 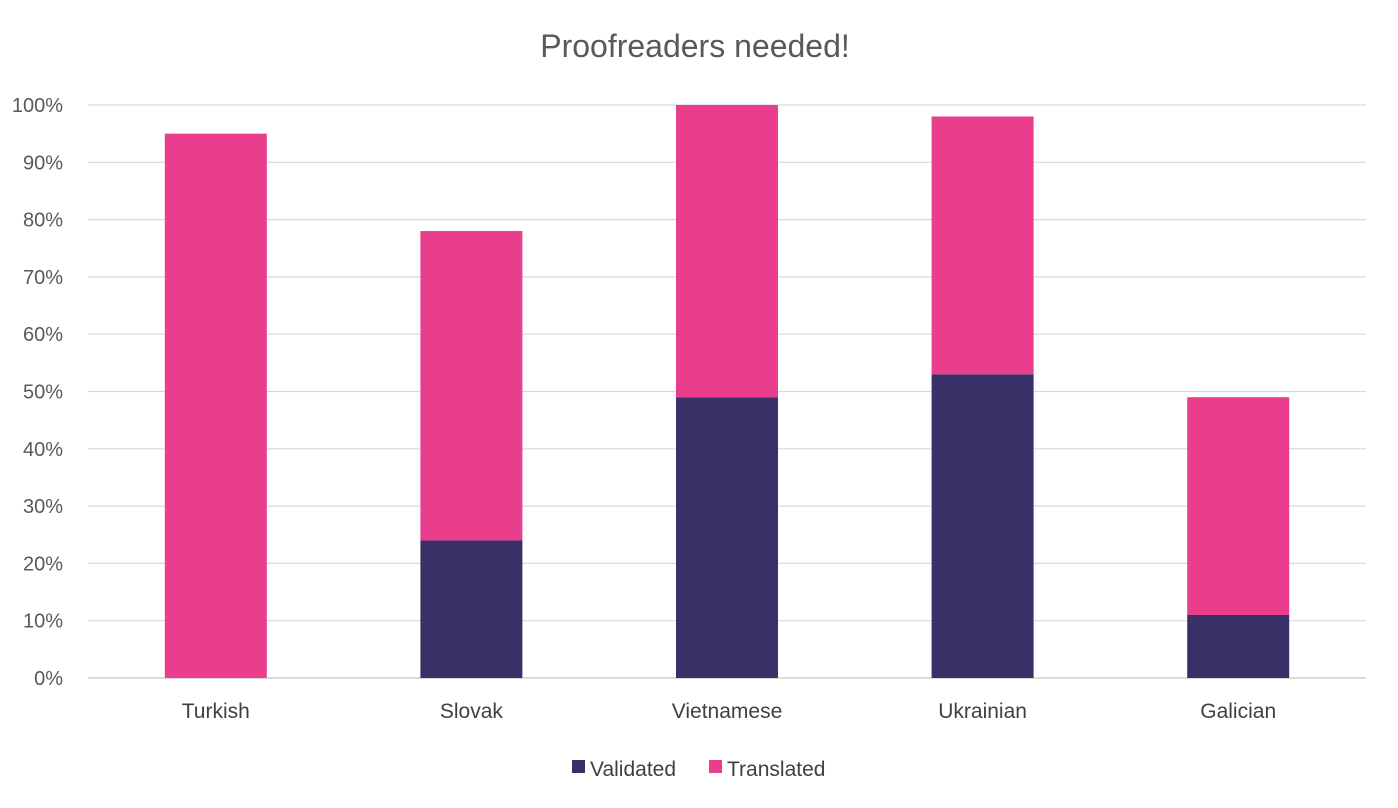 I want to click on y-tick-label: 10%, so click(x=43, y=622).